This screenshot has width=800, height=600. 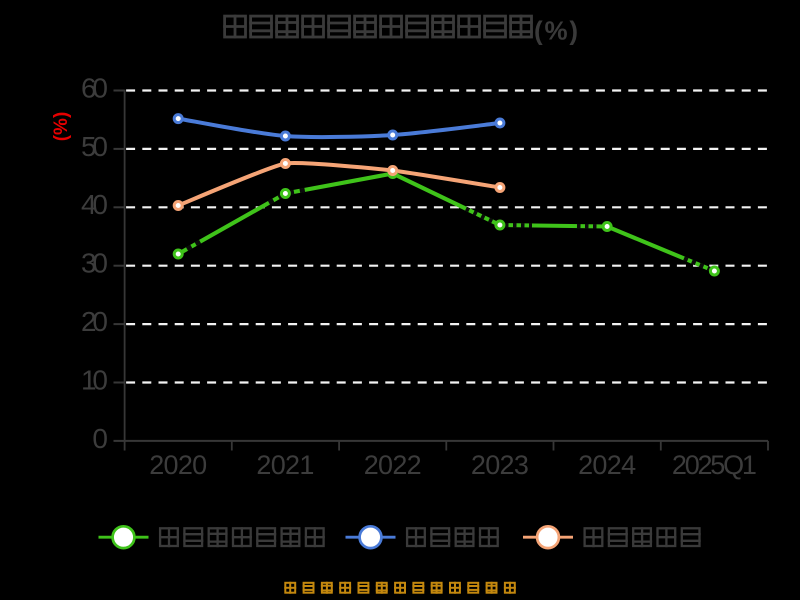 What do you see at coordinates (94, 146) in the screenshot?
I see `svg-text: 50` at bounding box center [94, 146].